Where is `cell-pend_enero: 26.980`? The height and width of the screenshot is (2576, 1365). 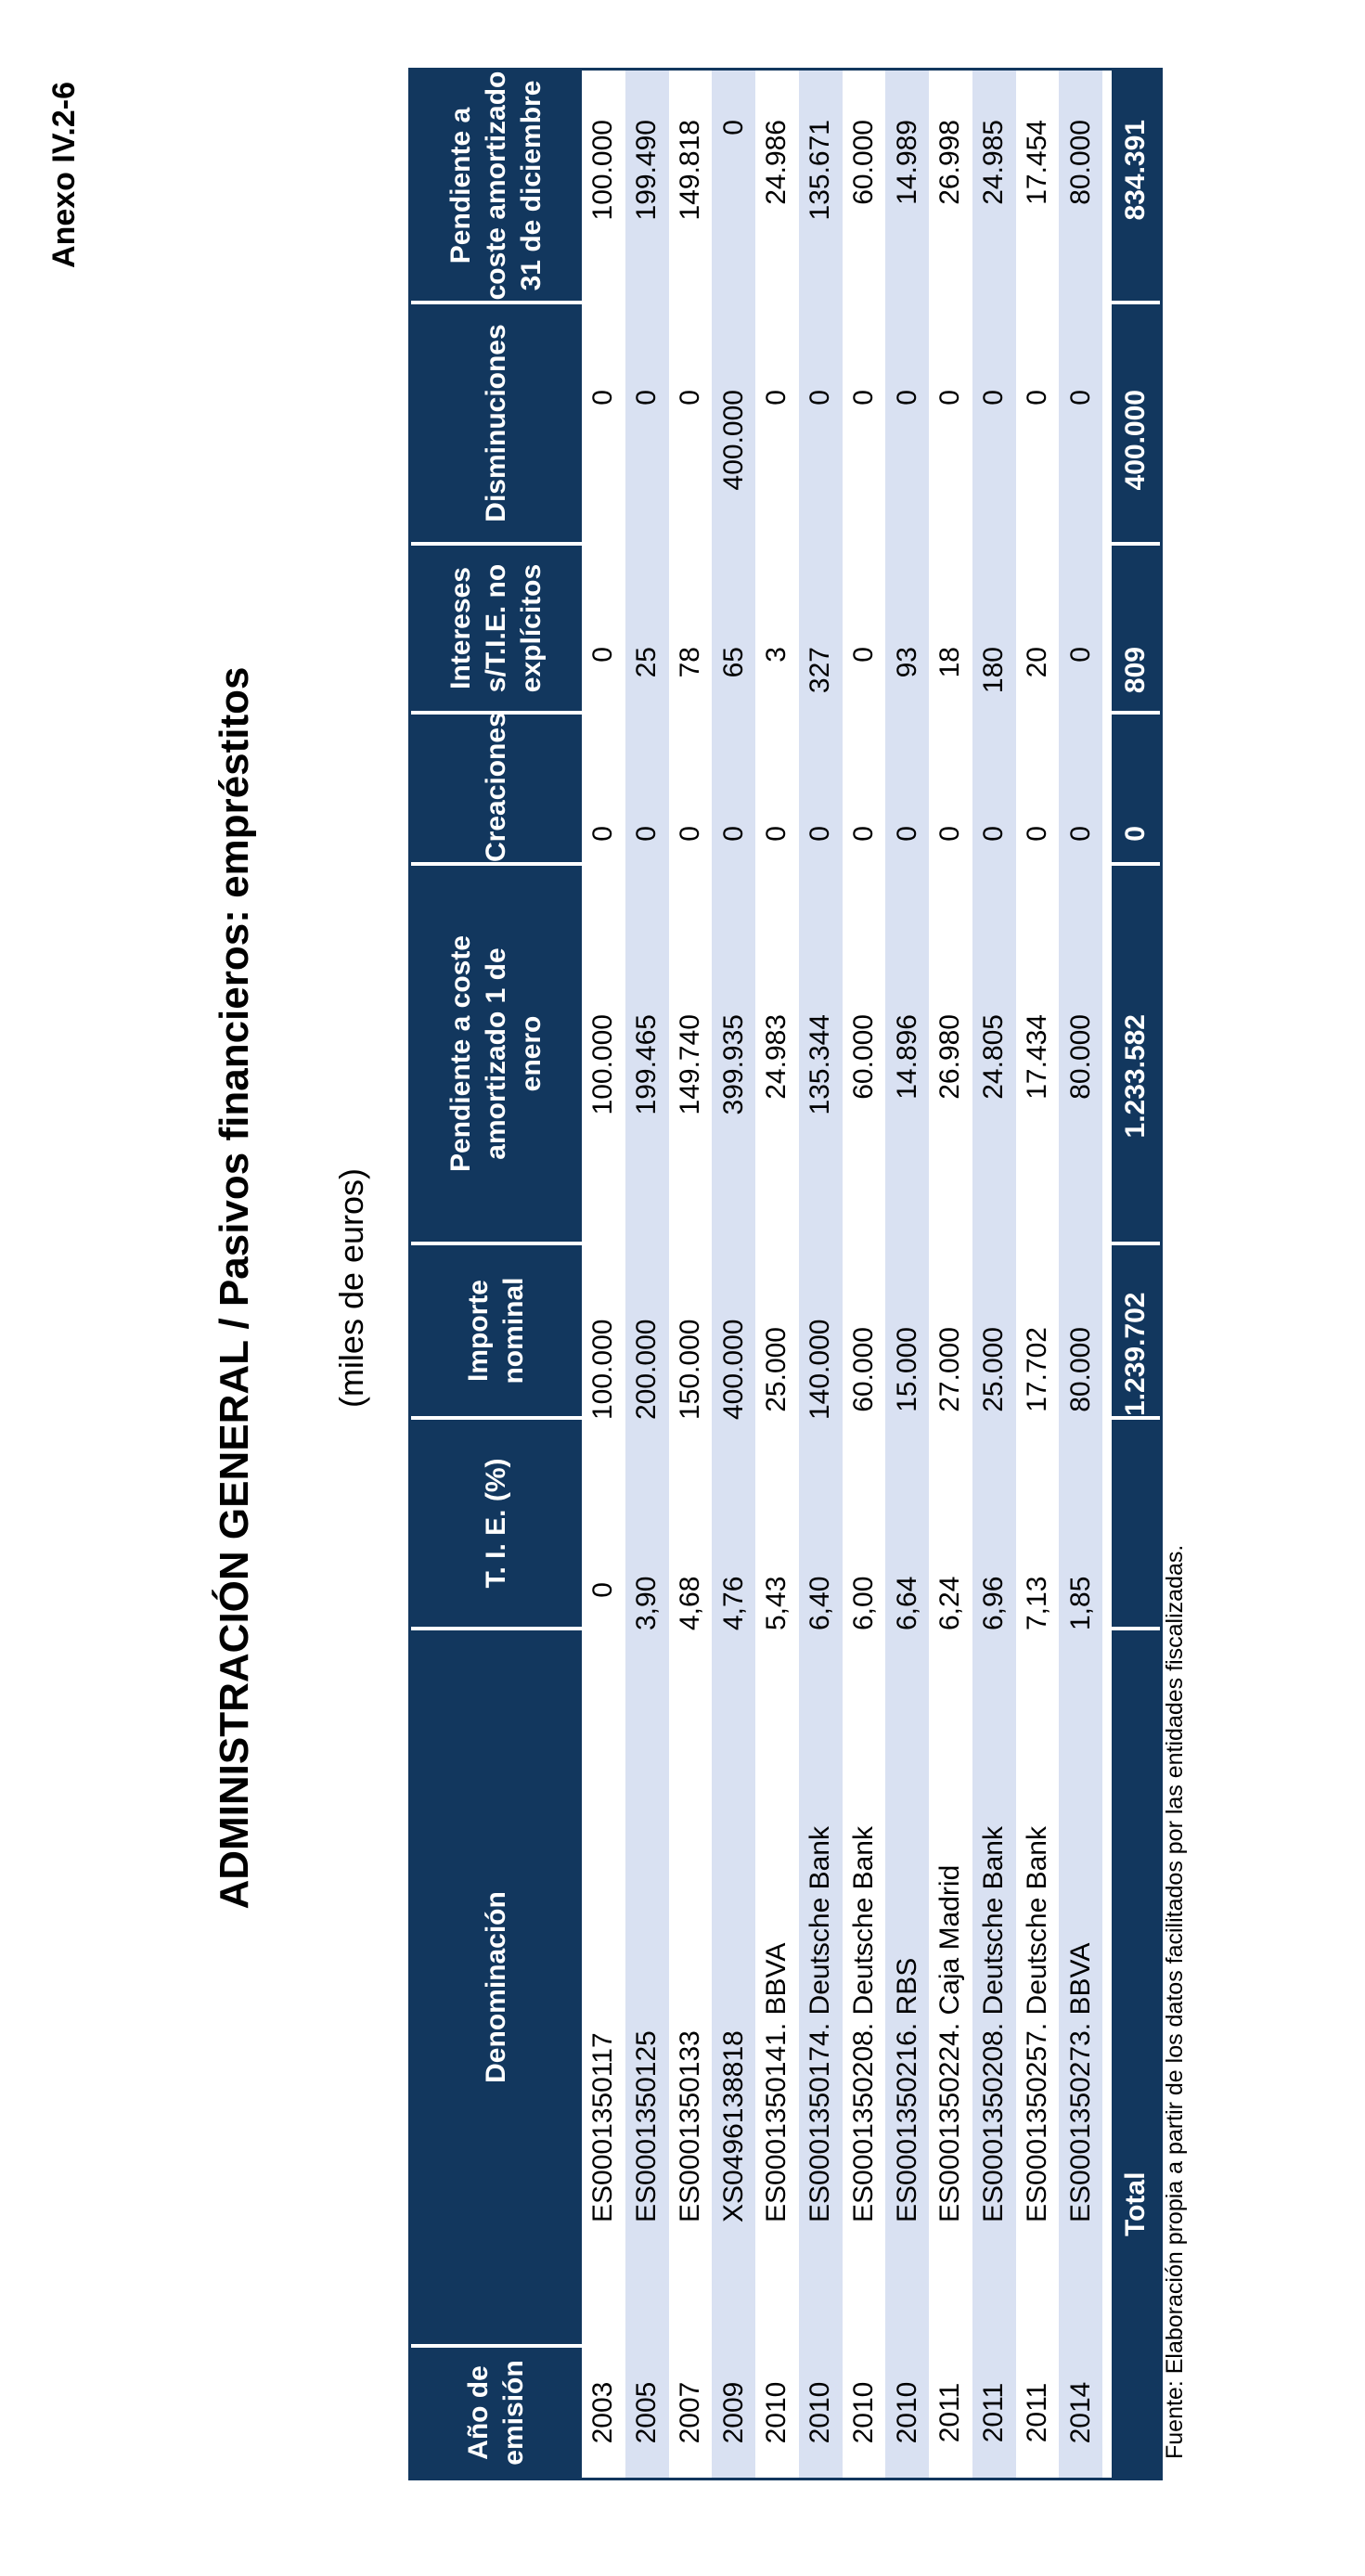 cell-pend_enero: 26.980 is located at coordinates (950, 1057).